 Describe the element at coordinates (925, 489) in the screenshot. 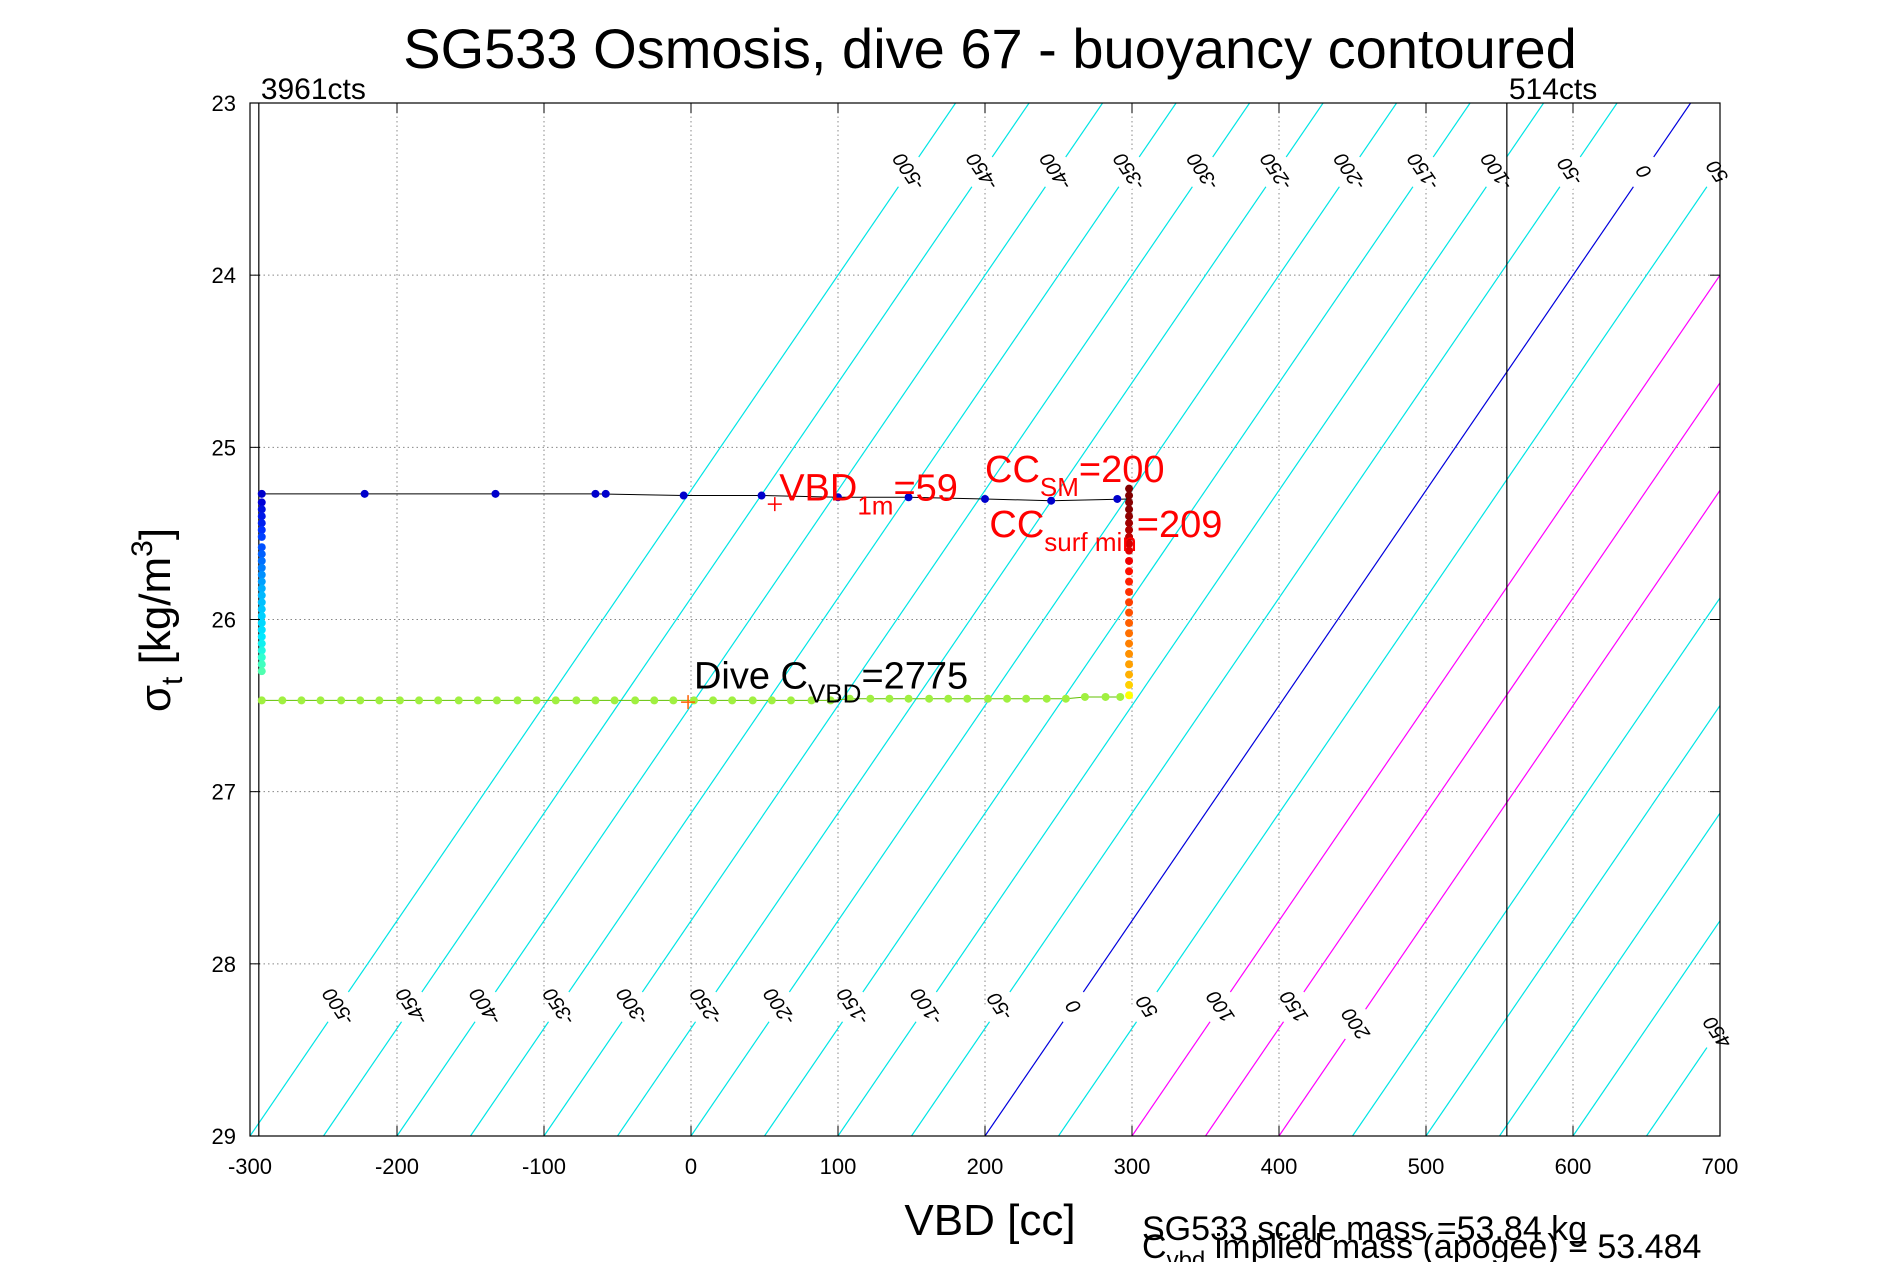

I see `annotation-value: =59` at that location.